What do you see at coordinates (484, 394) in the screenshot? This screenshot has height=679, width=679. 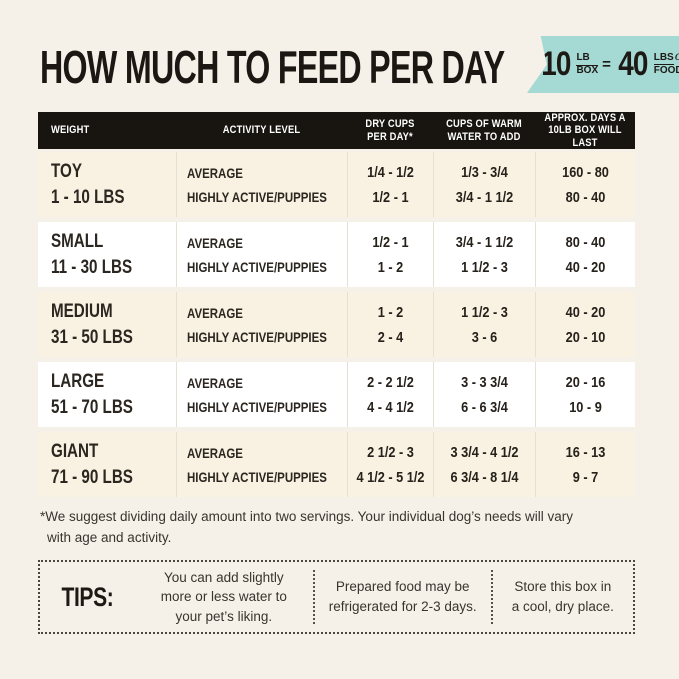 I see `water-cell: 3 - 3 3/4 6 - 6 3/4` at bounding box center [484, 394].